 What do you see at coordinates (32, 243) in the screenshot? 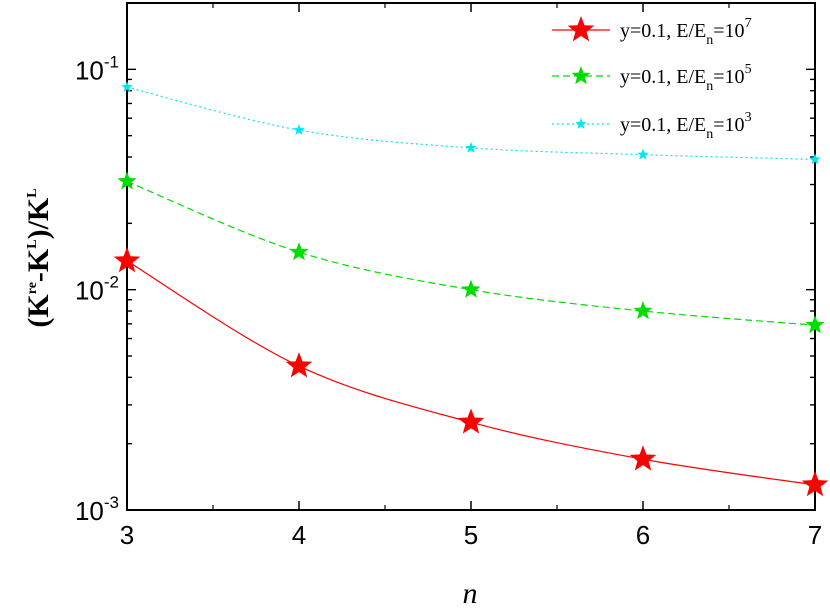
I see `y-label-sup-l1: L` at bounding box center [32, 243].